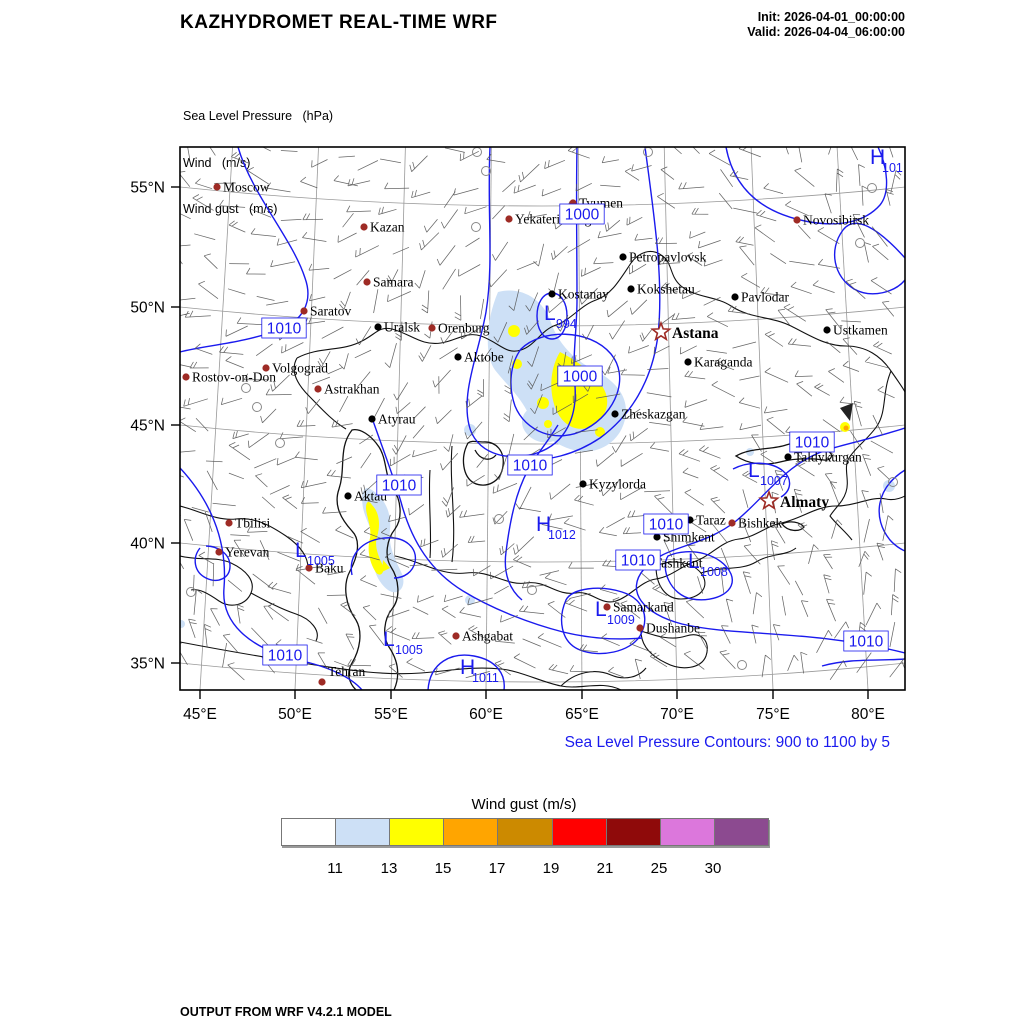 Image resolution: width=1024 pixels, height=1024 pixels. Describe the element at coordinates (804, 502) in the screenshot. I see `capital-label: Almaty` at that location.